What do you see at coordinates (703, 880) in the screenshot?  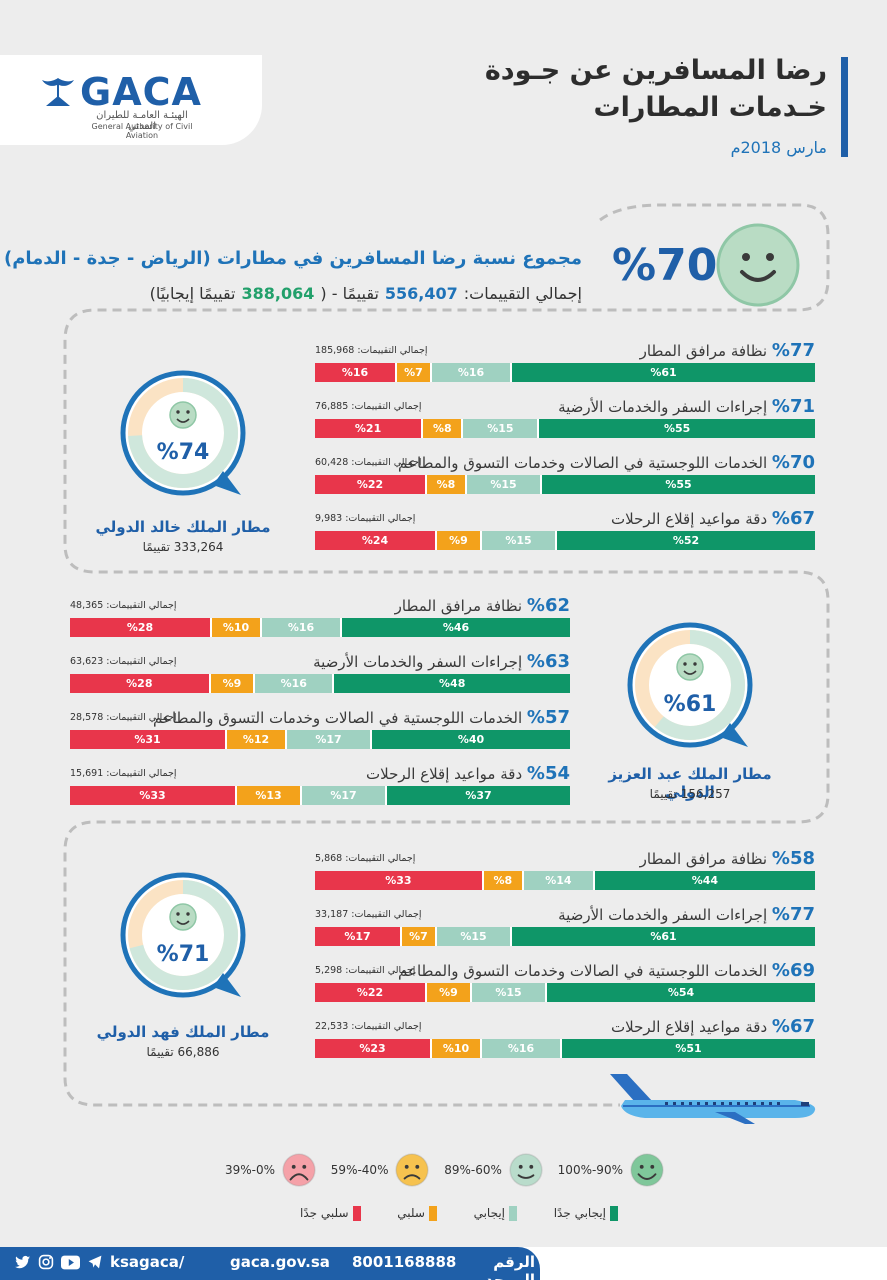 I see `very-positive-segment: %44` at bounding box center [703, 880].